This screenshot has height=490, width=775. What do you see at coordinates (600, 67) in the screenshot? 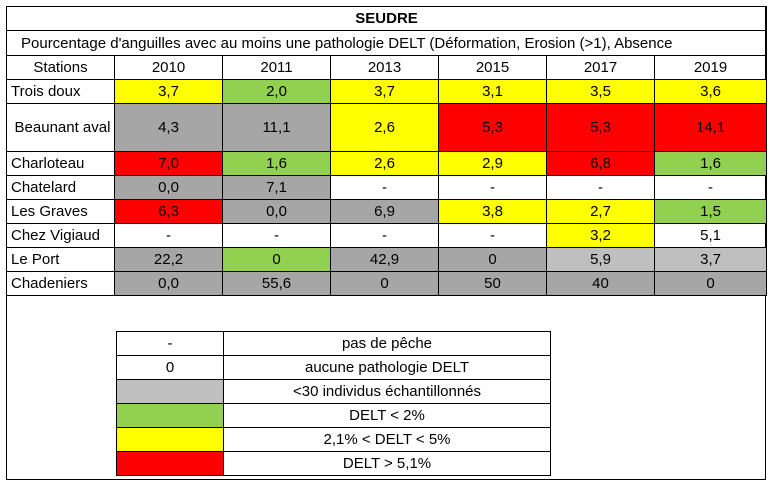
I see `header-cell: 2017` at bounding box center [600, 67].